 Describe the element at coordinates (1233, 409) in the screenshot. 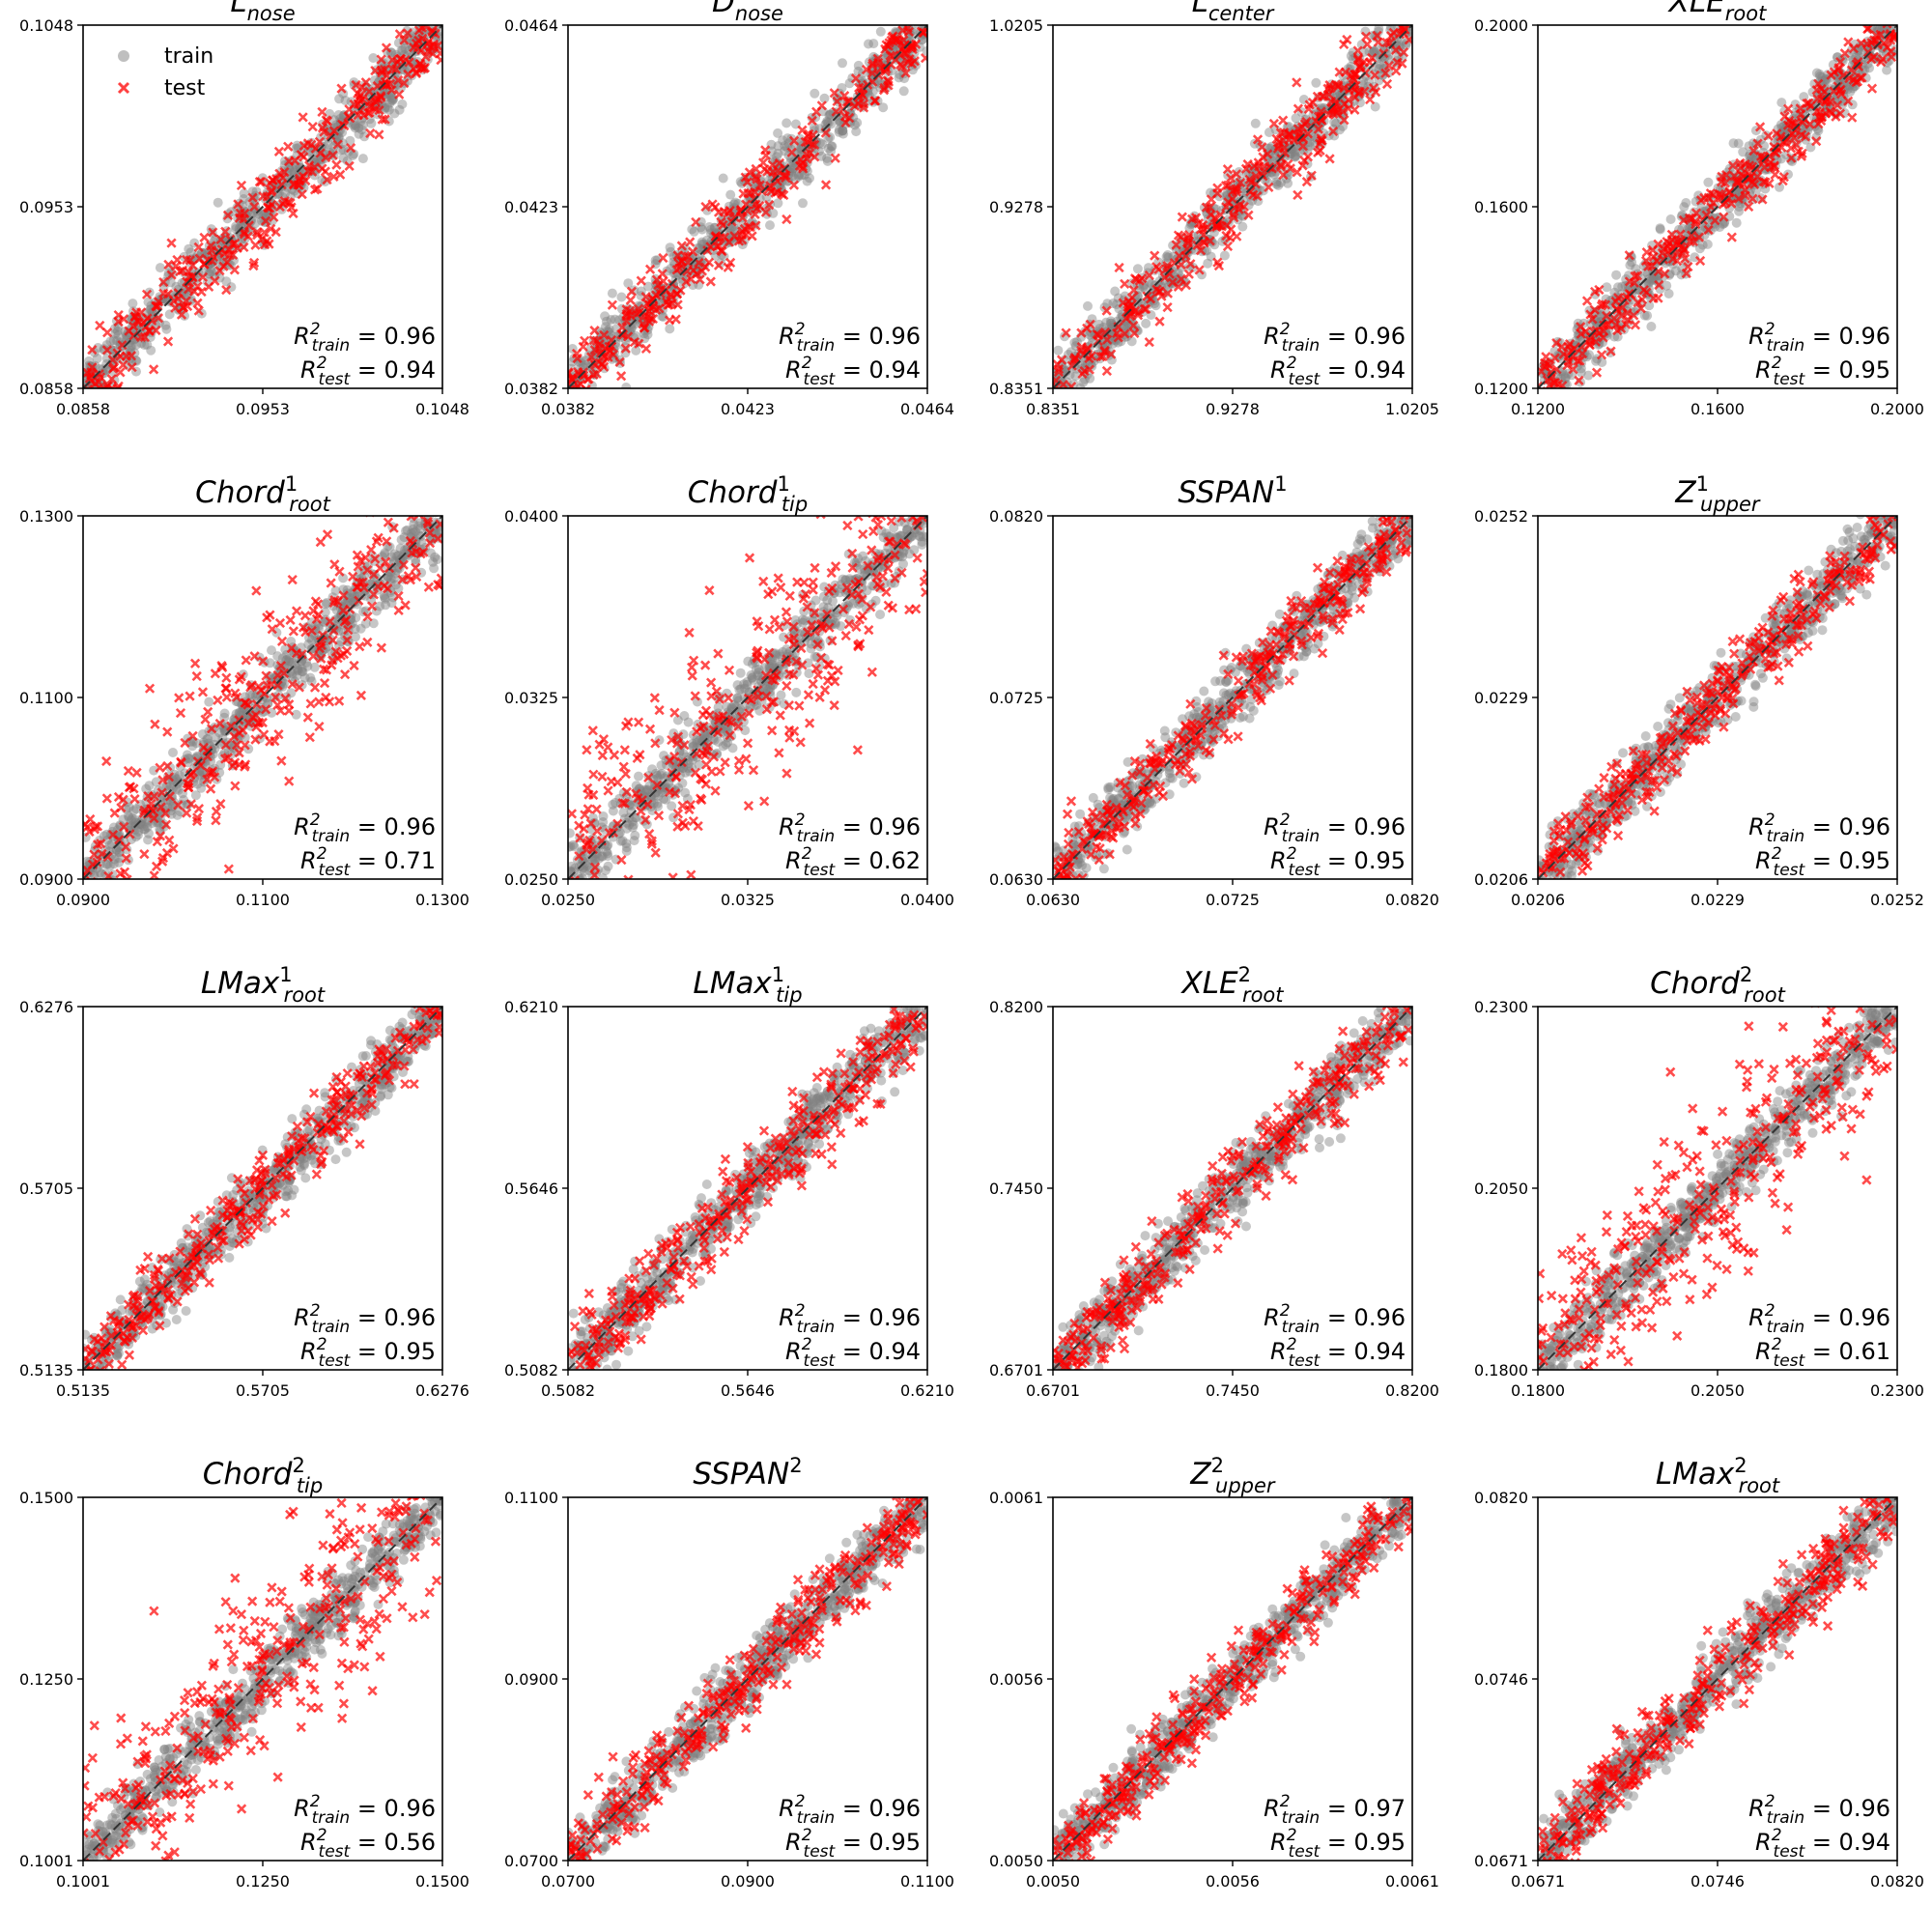

I see `x-tick-label: 0.9278` at that location.